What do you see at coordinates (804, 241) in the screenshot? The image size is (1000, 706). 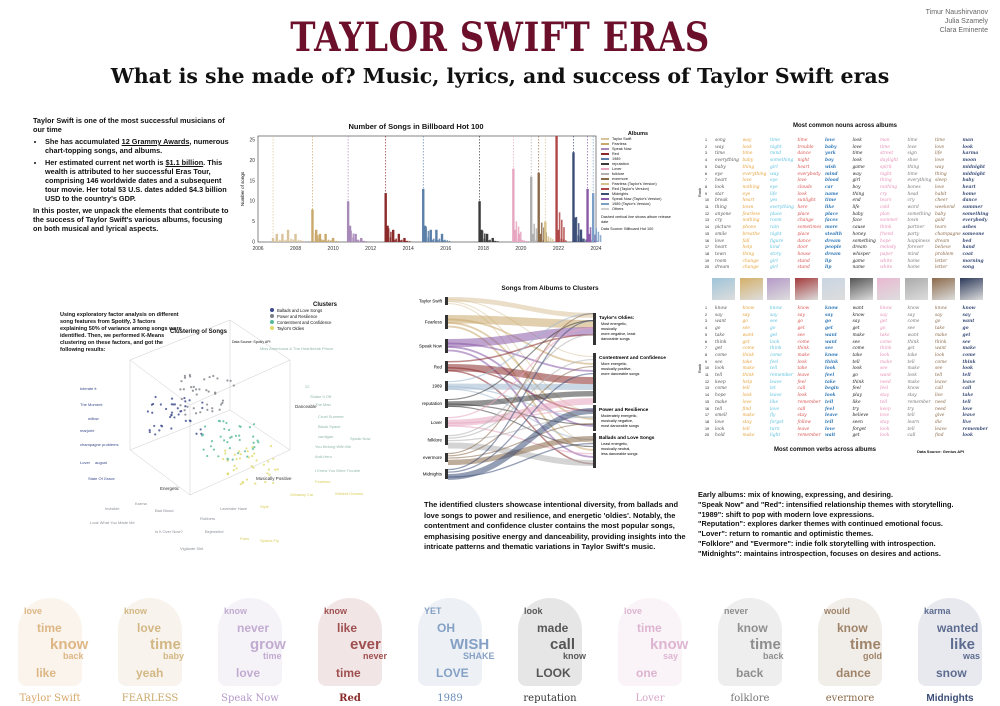 I see `grid-word: dance` at bounding box center [804, 241].